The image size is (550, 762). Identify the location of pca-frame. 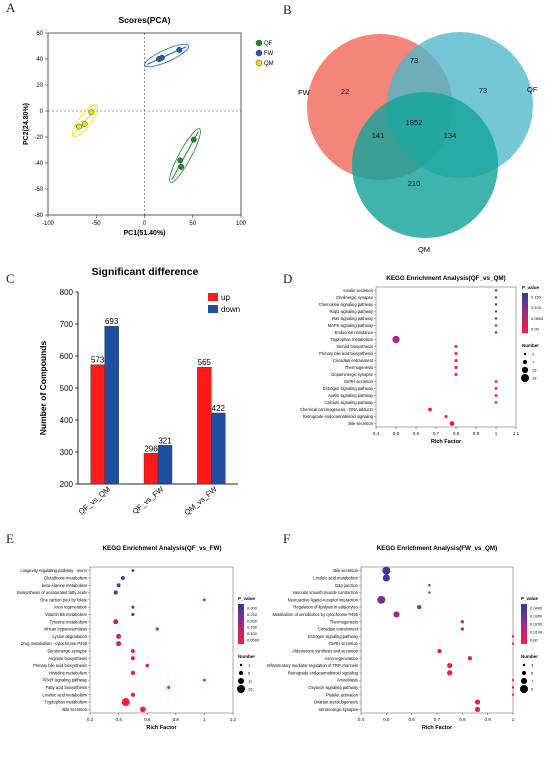
(144, 124).